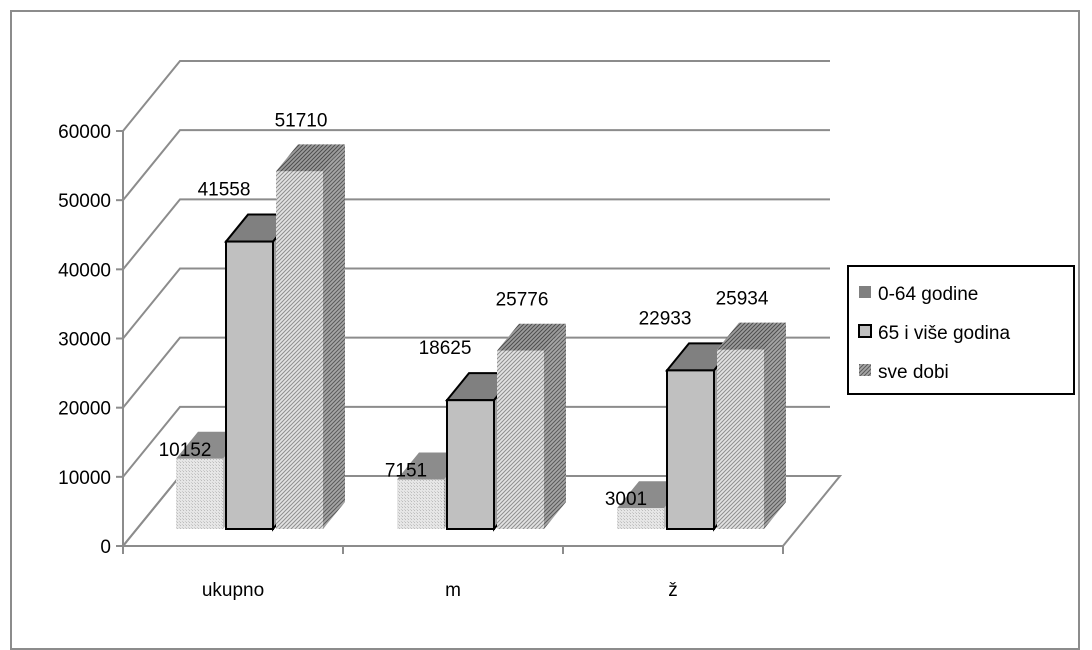  What do you see at coordinates (928, 294) in the screenshot?
I see `legend-label-0: 0-64 godine` at bounding box center [928, 294].